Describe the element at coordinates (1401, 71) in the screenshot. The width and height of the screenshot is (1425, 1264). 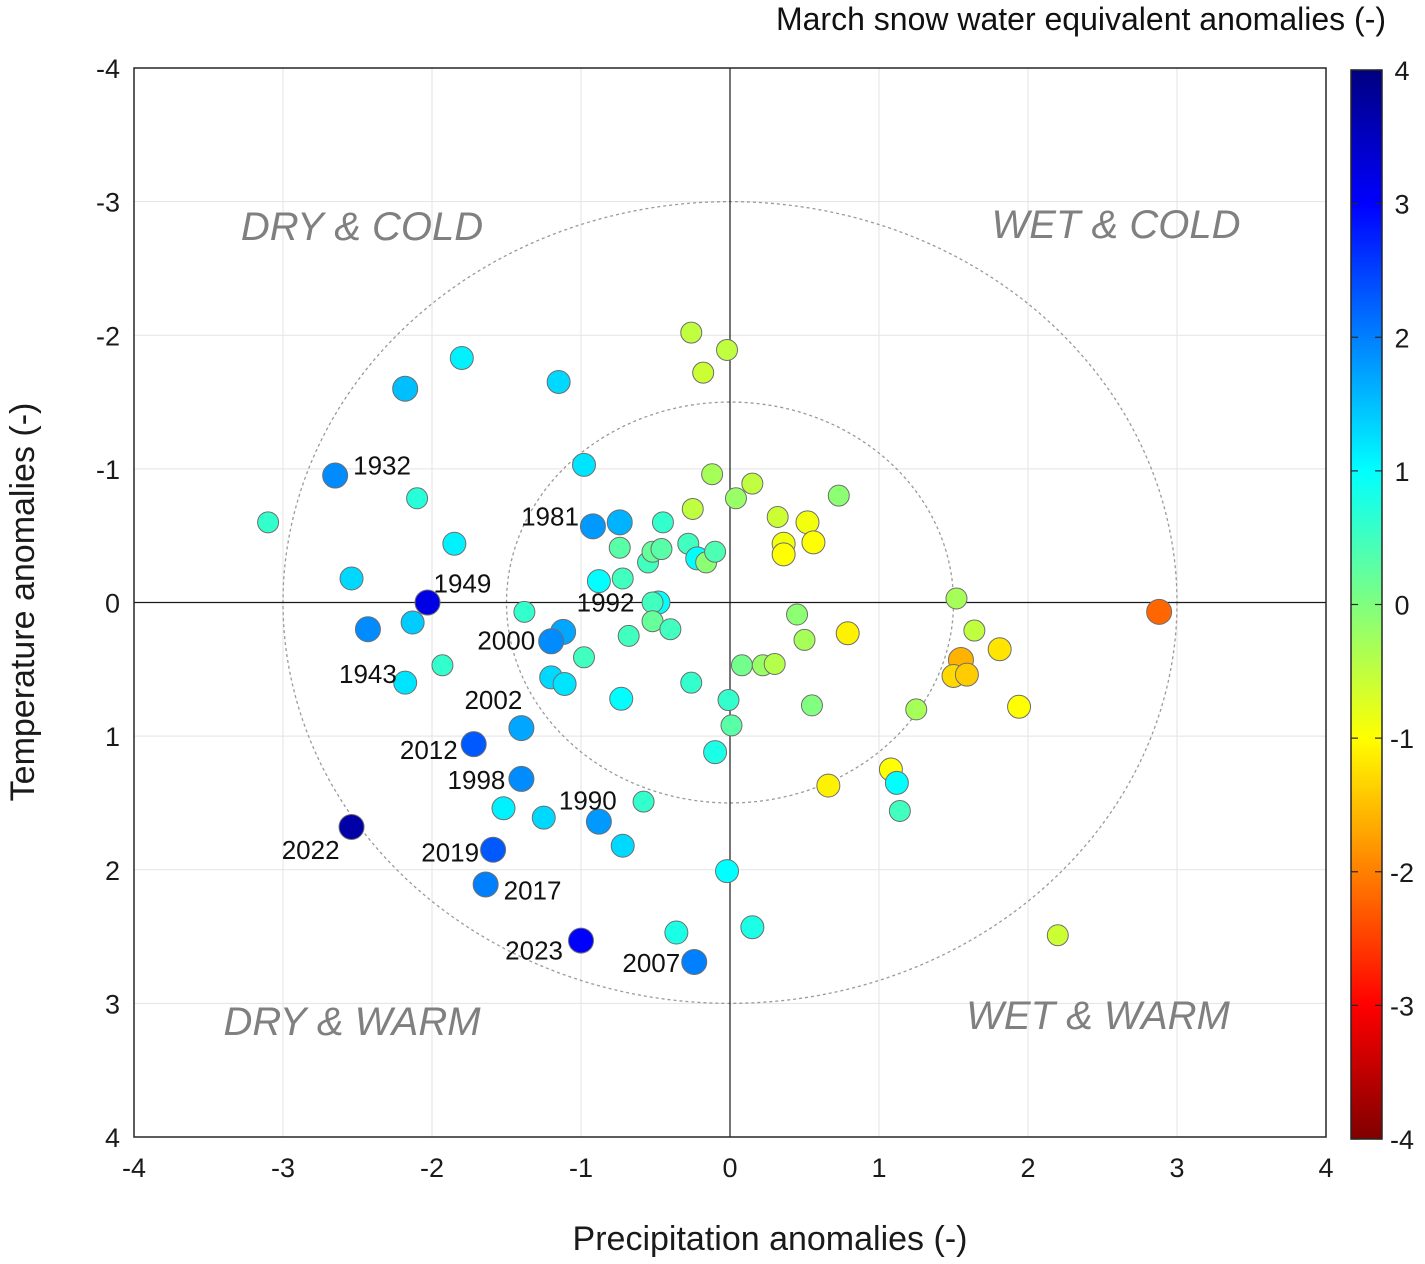
I see `colorbar-tick-label: 4` at that location.